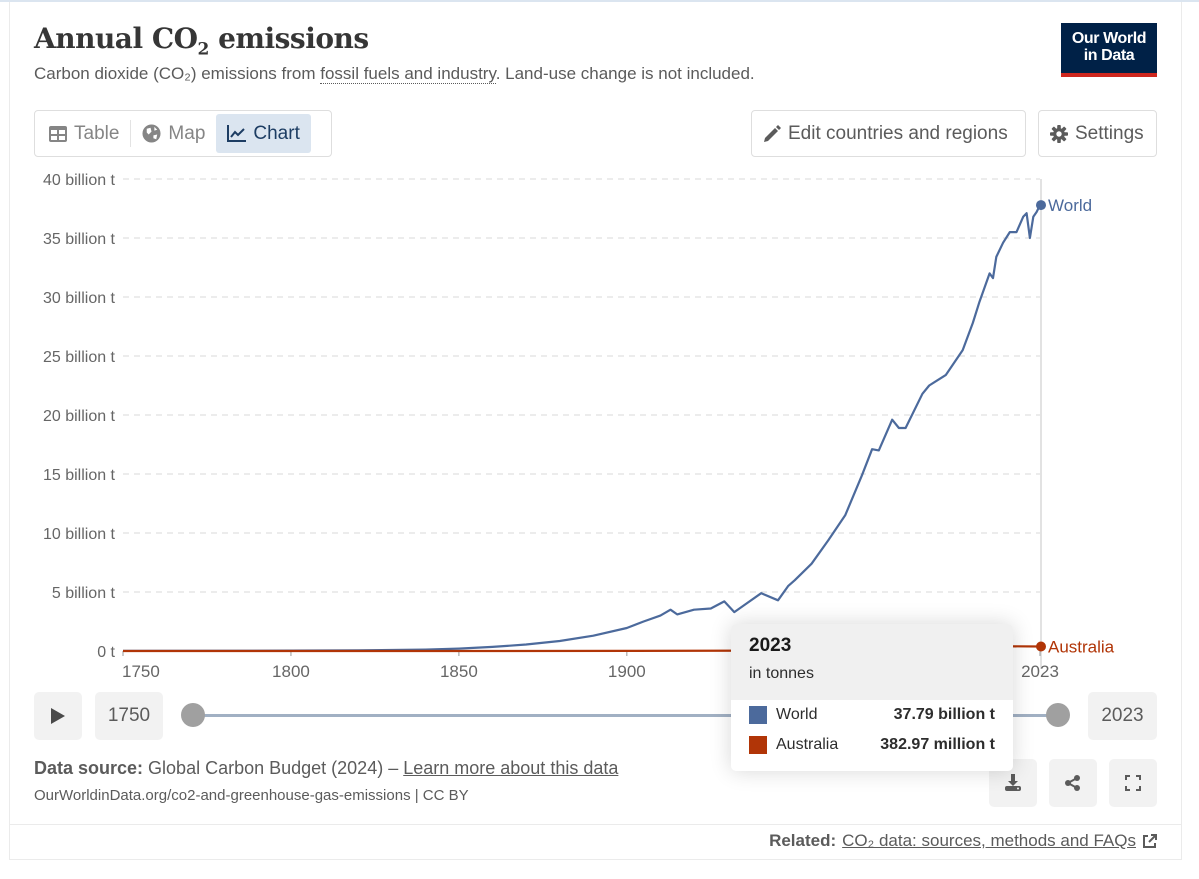 This screenshot has width=1199, height=879. What do you see at coordinates (187, 133) in the screenshot?
I see `tab-map-label: Map` at bounding box center [187, 133].